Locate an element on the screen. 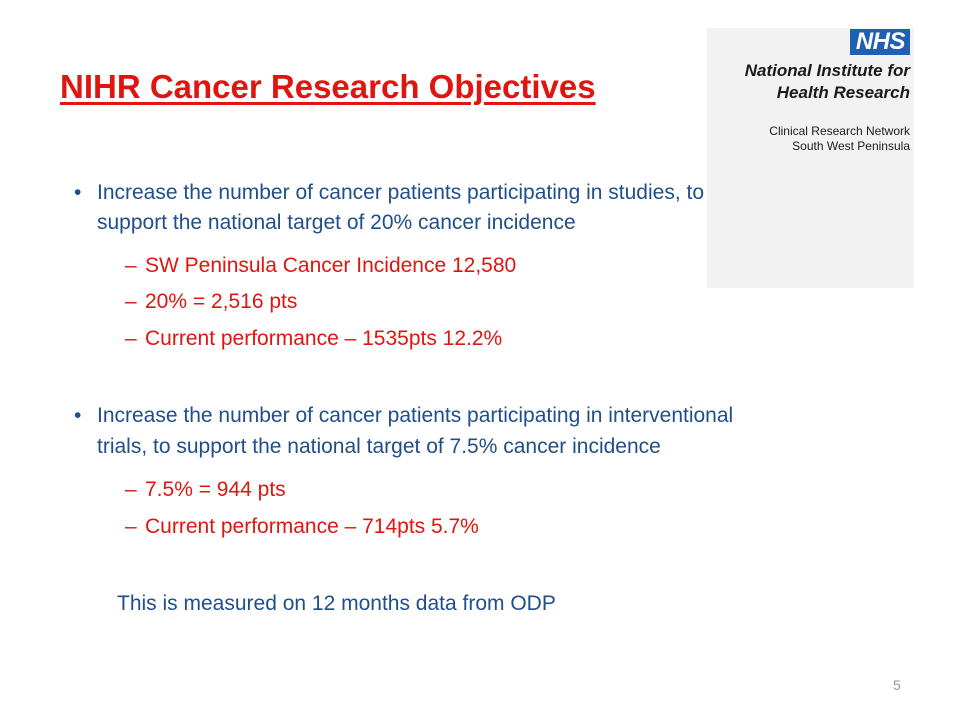  sub-item-text: 7.5% = 944 pts is located at coordinates (215, 489).